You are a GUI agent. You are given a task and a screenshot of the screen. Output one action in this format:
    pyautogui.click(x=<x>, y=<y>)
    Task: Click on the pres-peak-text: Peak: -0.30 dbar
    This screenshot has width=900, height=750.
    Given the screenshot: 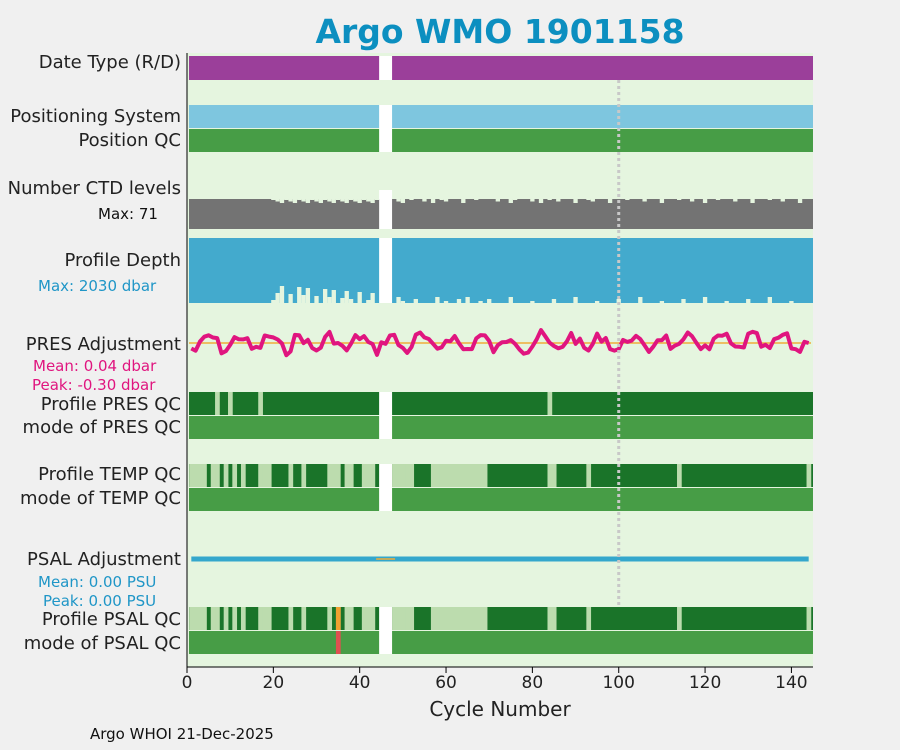 What is the action you would take?
    pyautogui.click(x=94, y=385)
    